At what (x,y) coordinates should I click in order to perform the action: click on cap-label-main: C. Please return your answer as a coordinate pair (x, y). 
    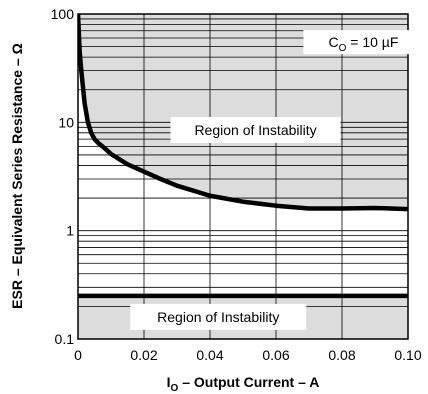
    Looking at the image, I should click on (333, 42).